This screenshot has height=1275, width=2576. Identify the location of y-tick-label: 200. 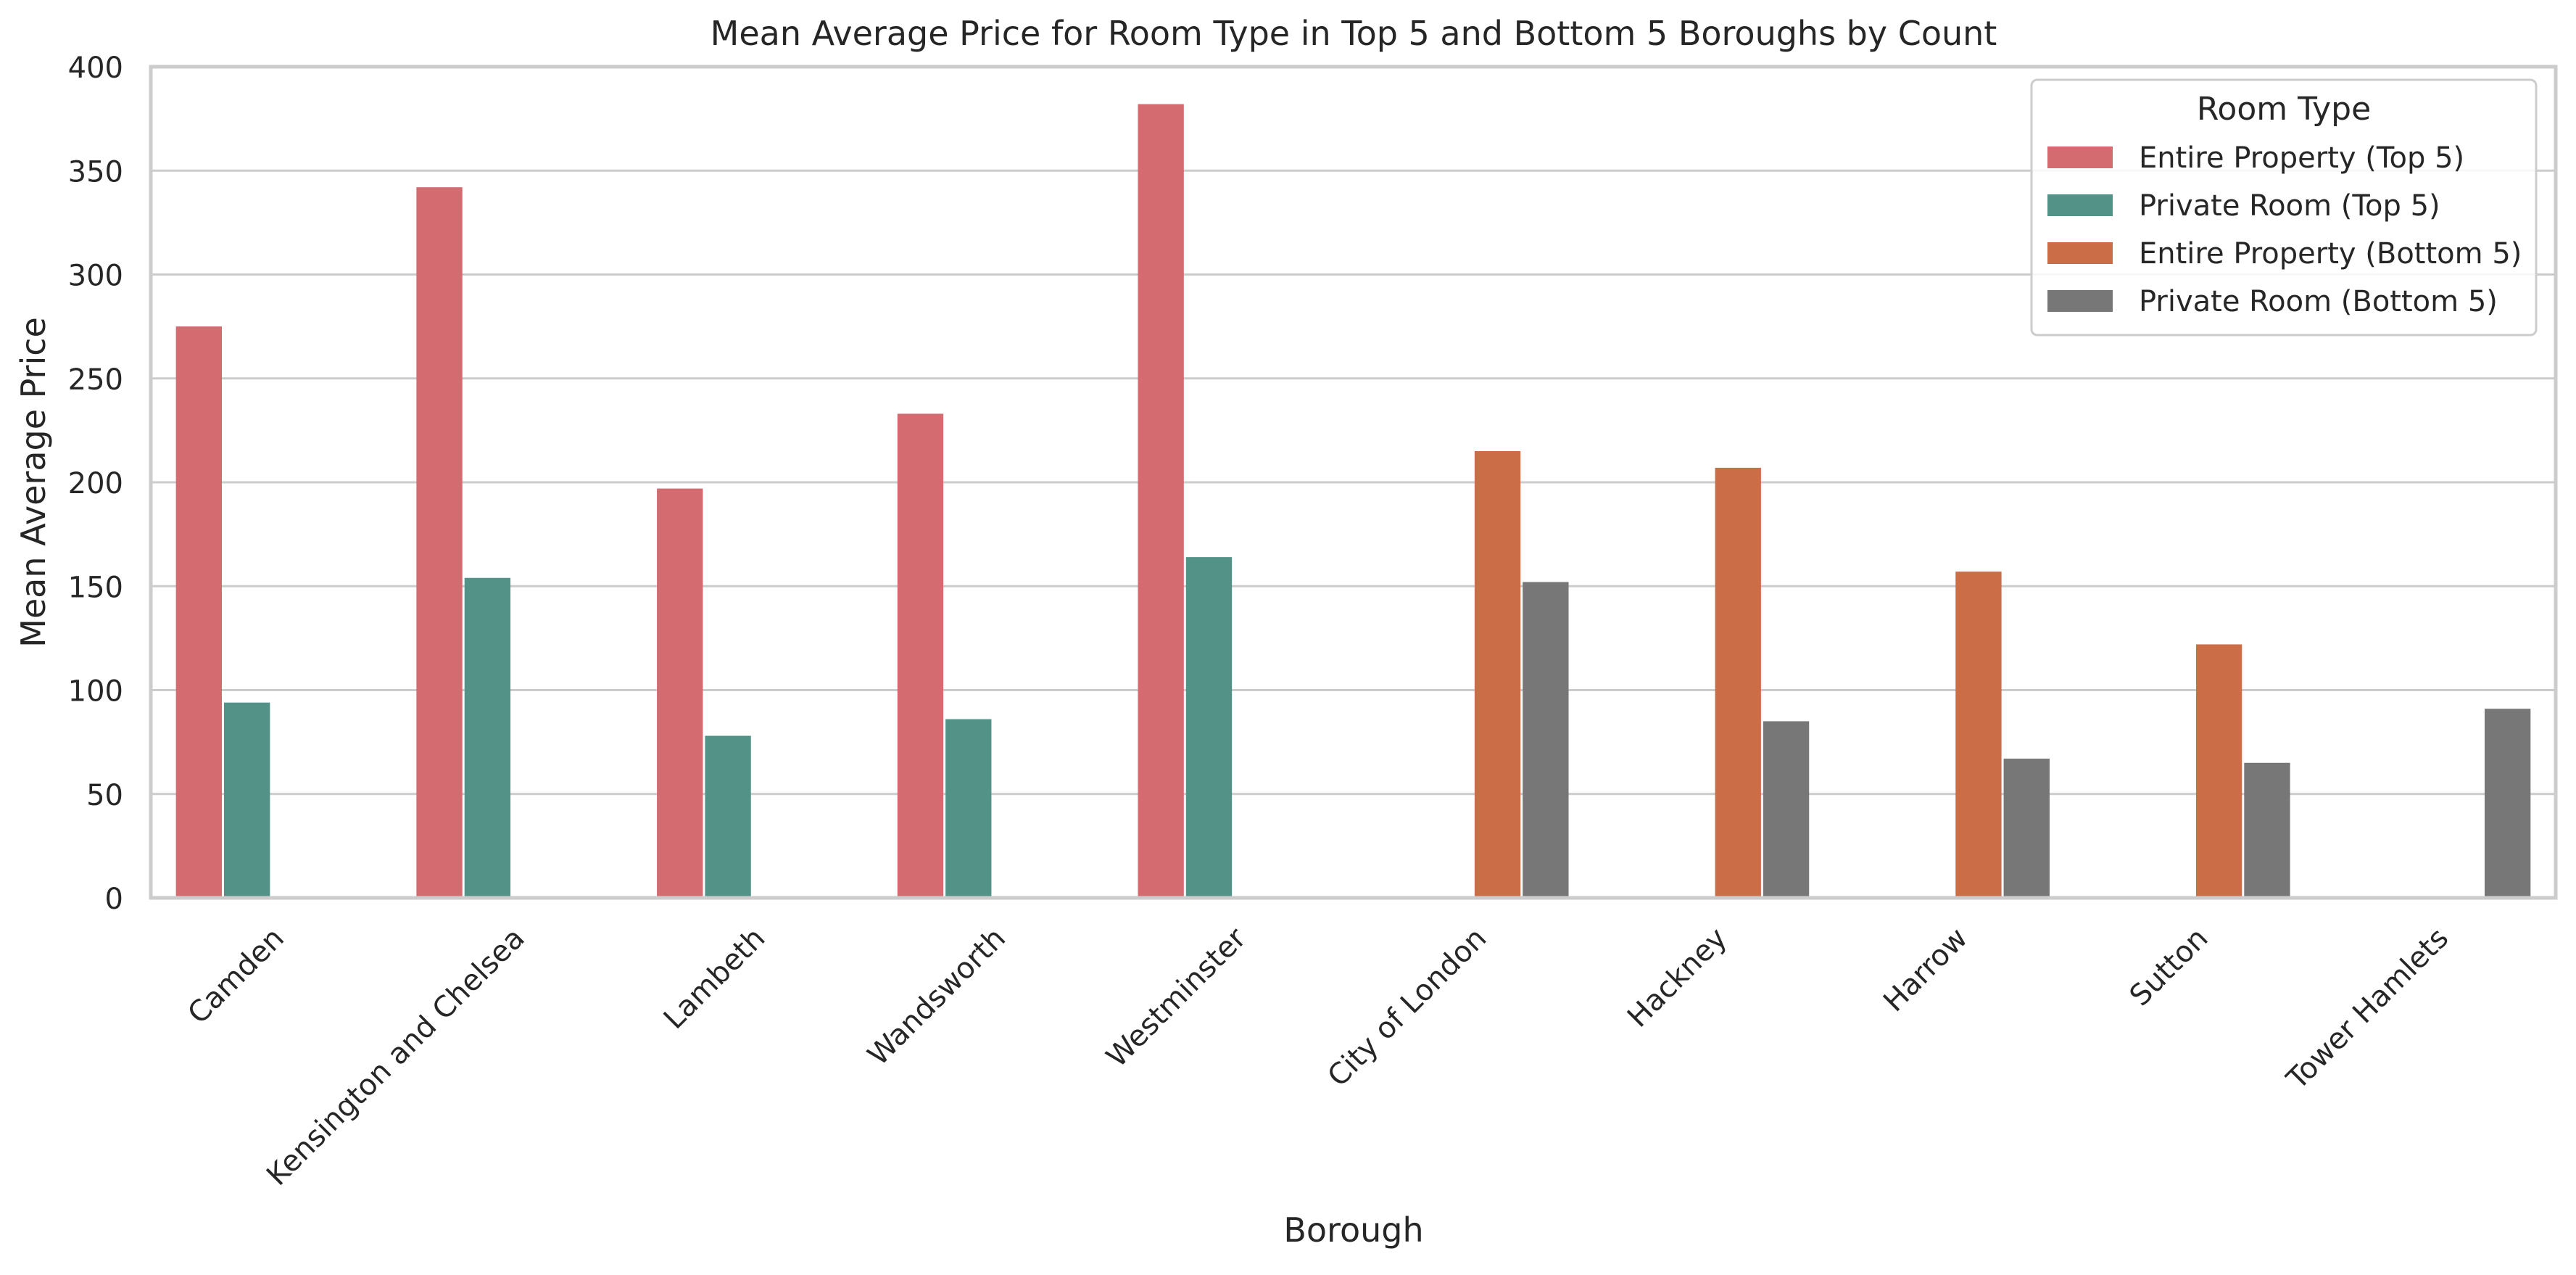
(96, 484).